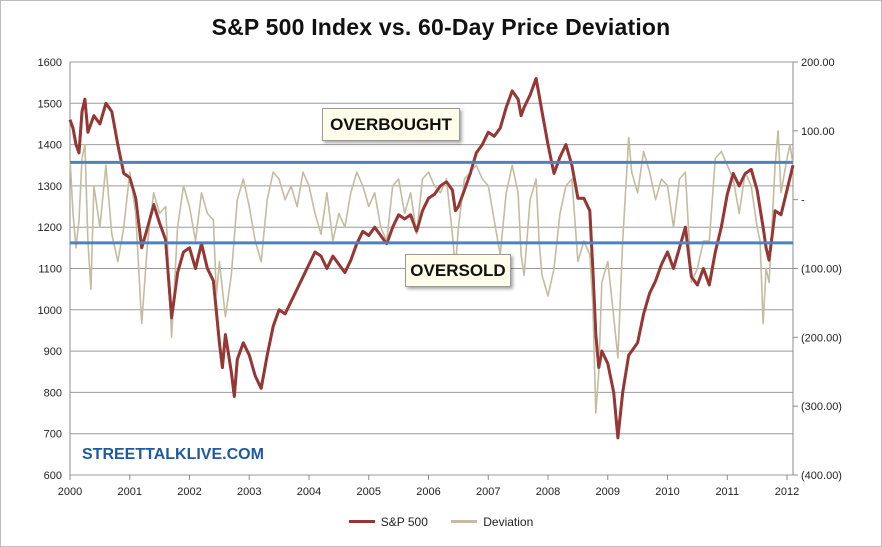 The image size is (882, 547). I want to click on x-tick-label: 2002, so click(189, 492).